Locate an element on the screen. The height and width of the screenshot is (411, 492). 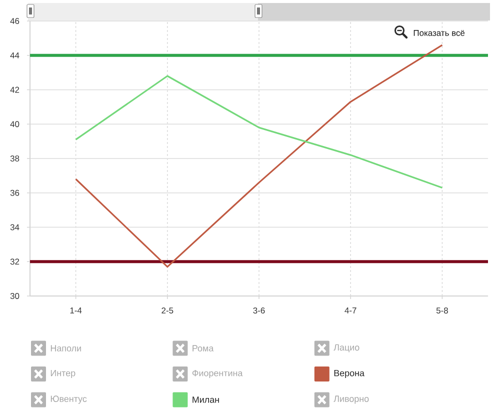
legend-label: Ливорно is located at coordinates (351, 400).